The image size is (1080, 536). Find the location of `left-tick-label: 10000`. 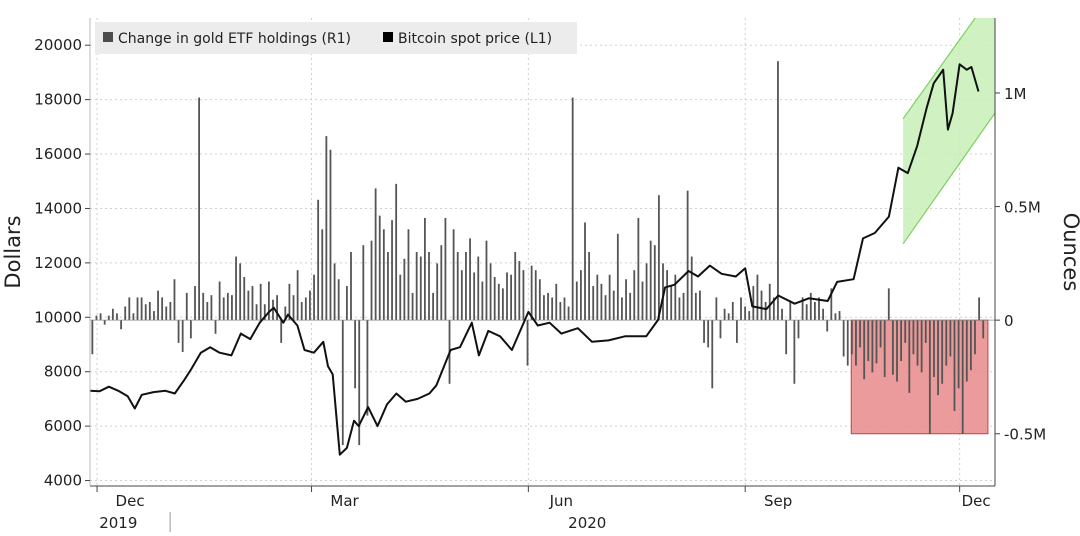

left-tick-label: 10000 is located at coordinates (58, 317).